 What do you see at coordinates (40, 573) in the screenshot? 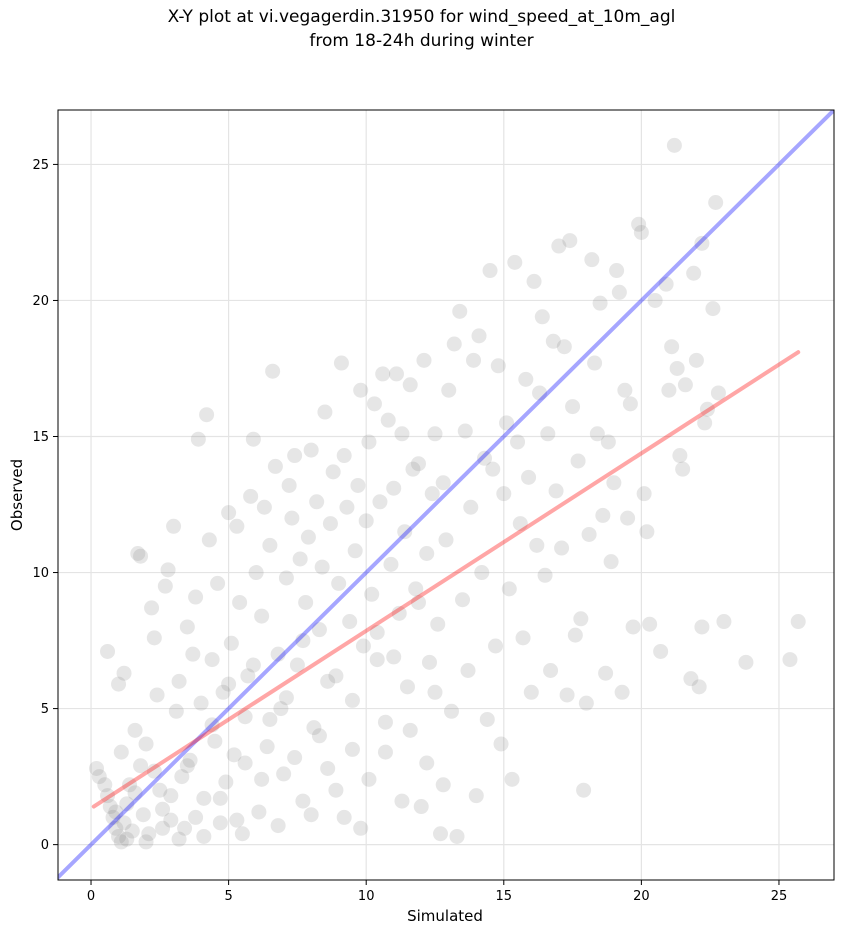
I see `y-tick-label: 10` at bounding box center [40, 573].